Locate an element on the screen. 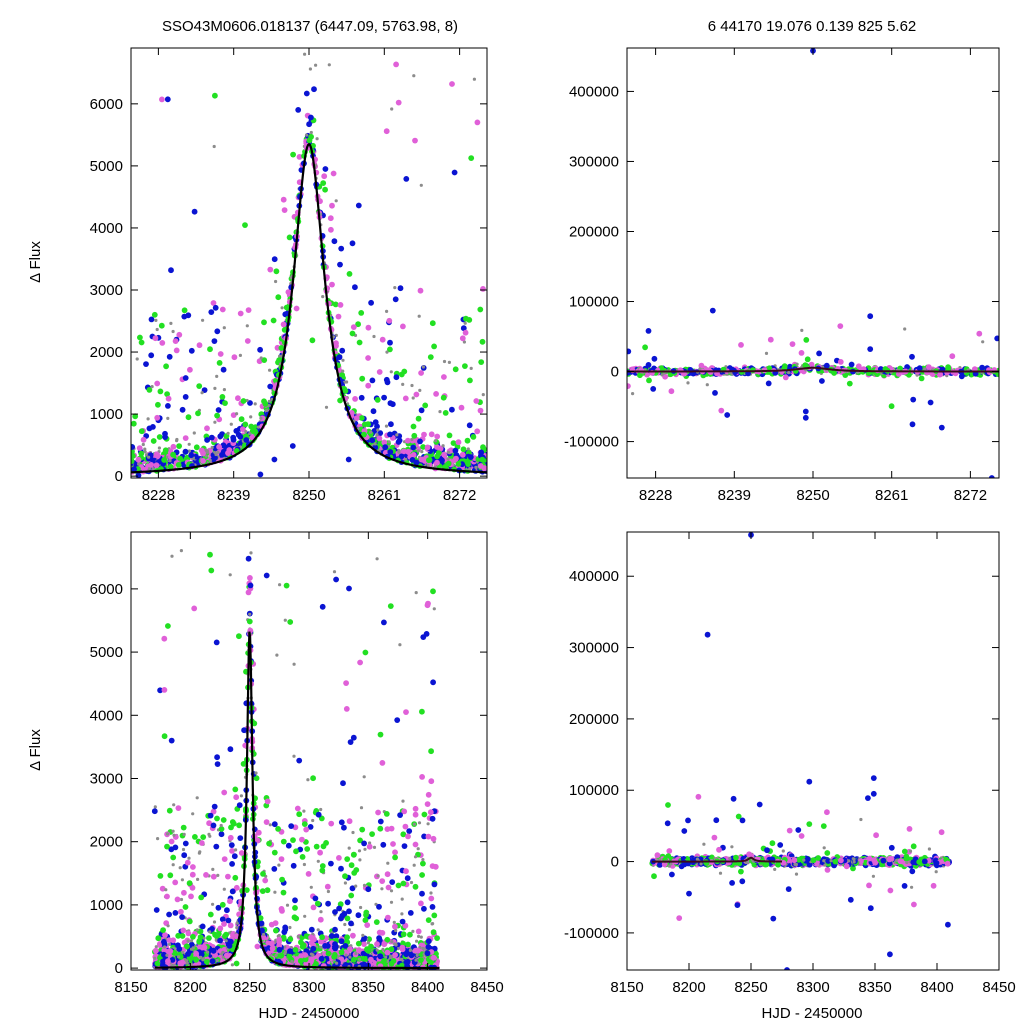 The image size is (1024, 1024). x-tick-label: 8300 is located at coordinates (308, 987).